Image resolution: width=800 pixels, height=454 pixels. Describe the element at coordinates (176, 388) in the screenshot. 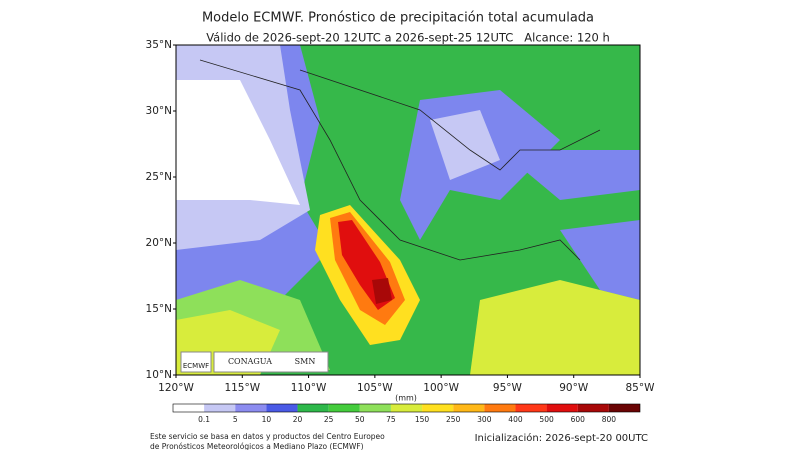

I see `lon-label: 120°W` at that location.